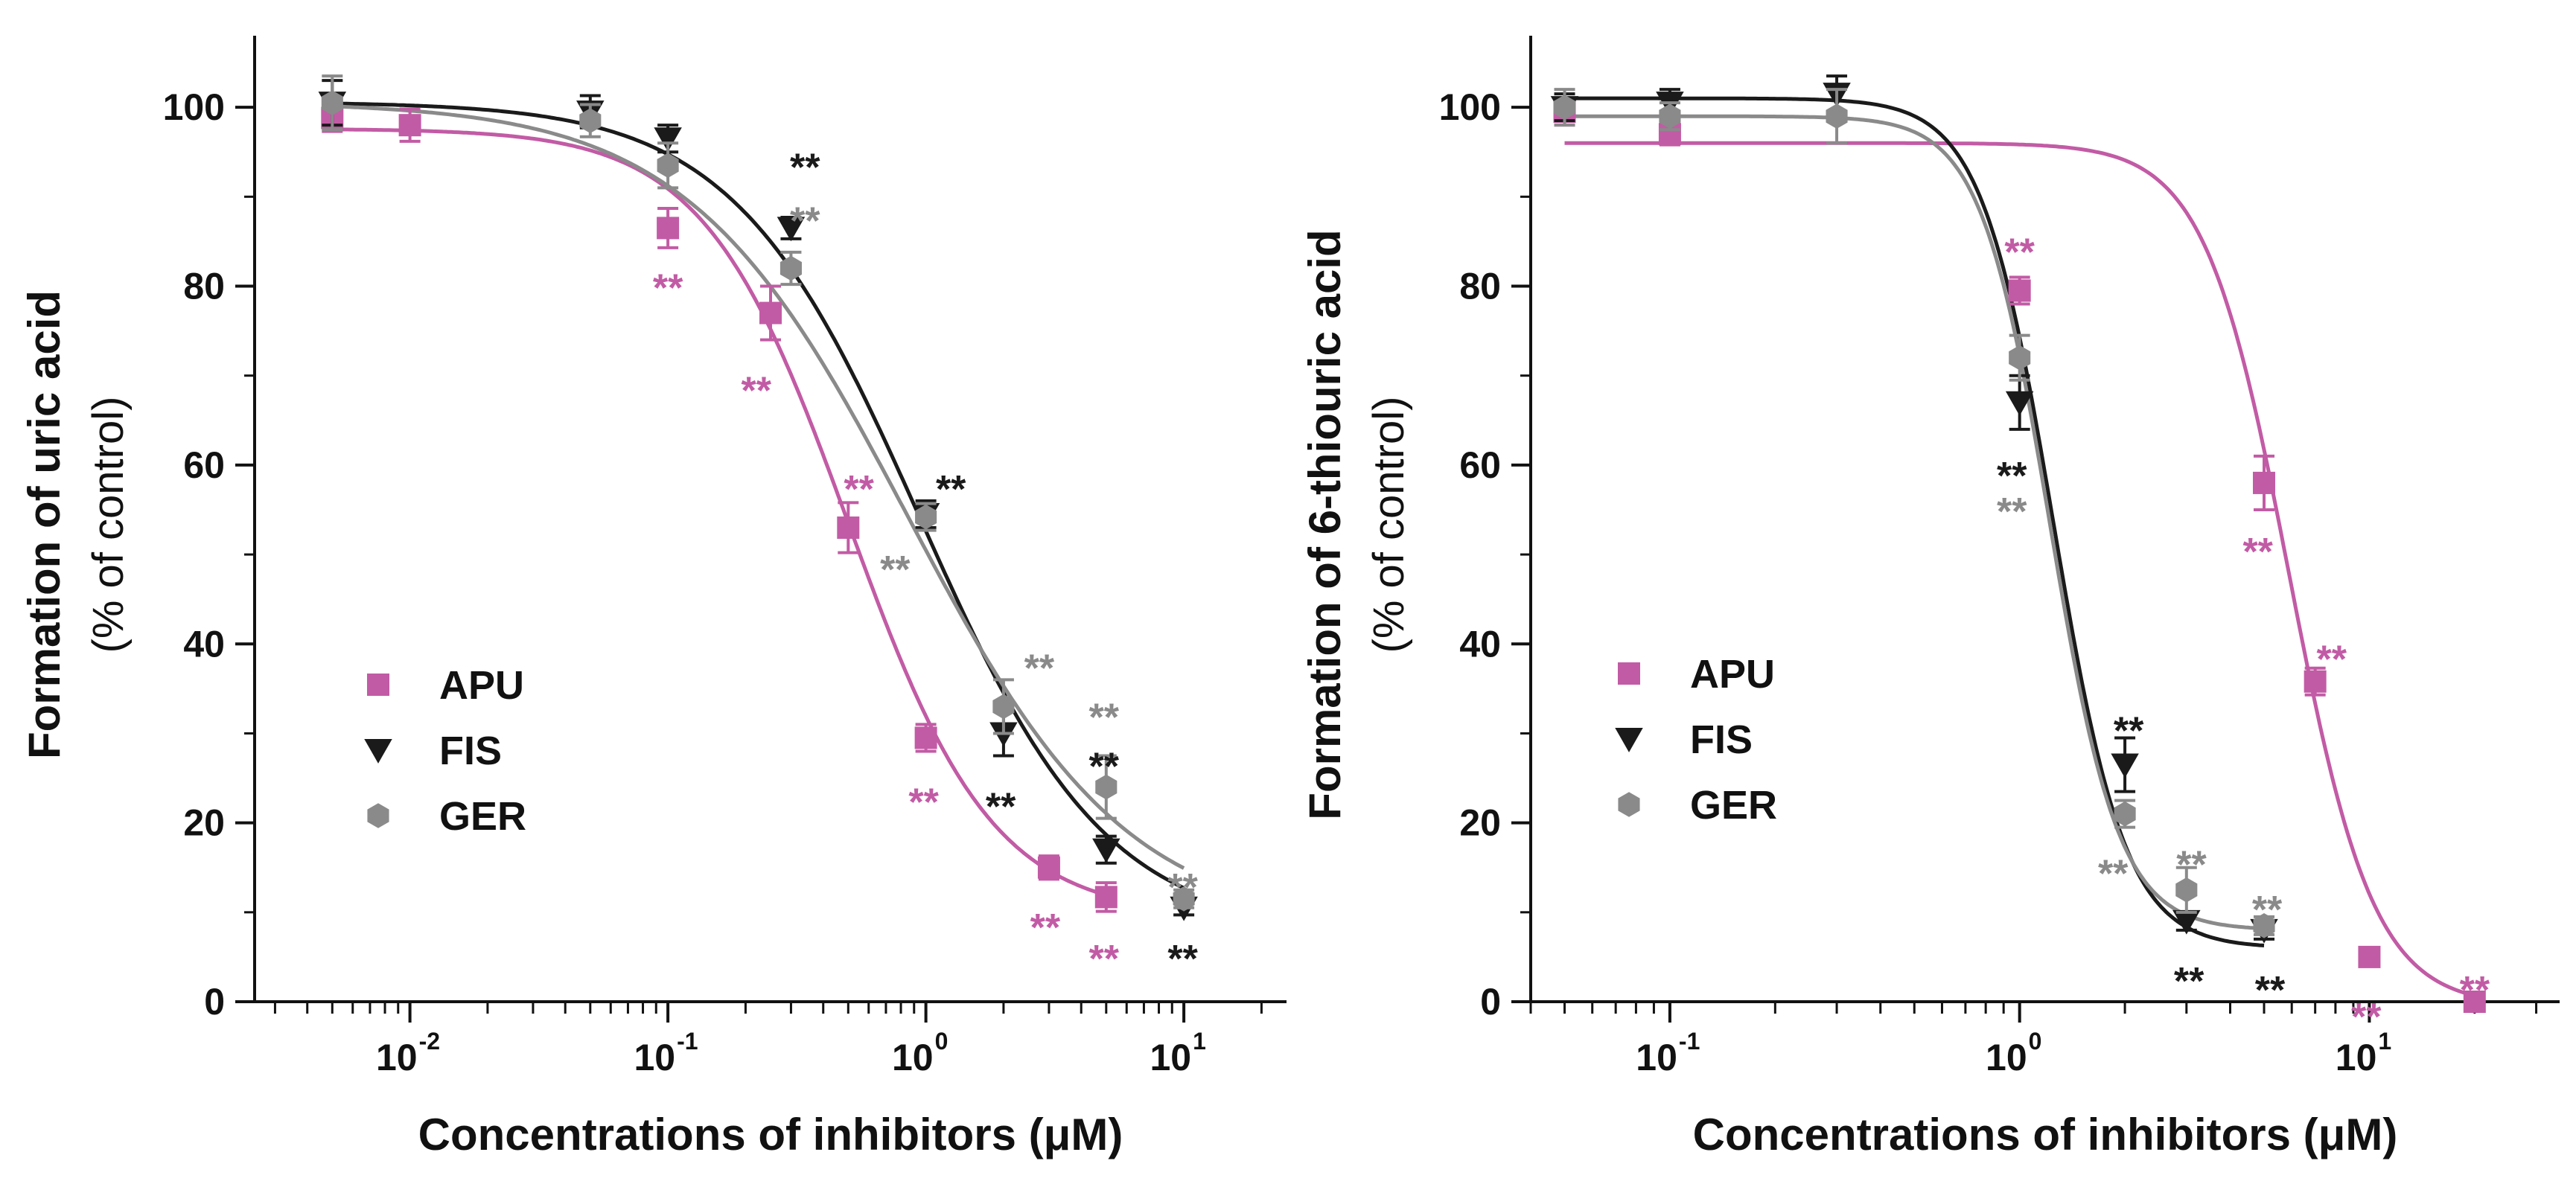 Image resolution: width=2576 pixels, height=1190 pixels. Describe the element at coordinates (429, 1041) in the screenshot. I see `x-tick-exponent: -2` at that location.